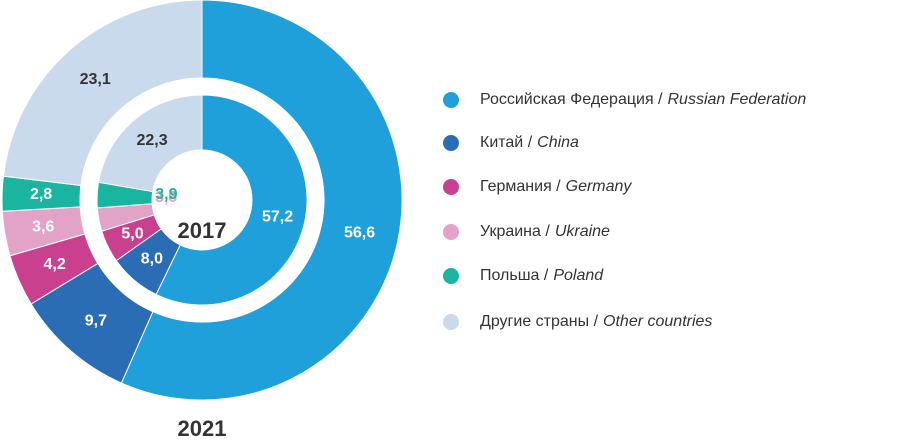  I want to click on data-label: 4,2, so click(55, 264).